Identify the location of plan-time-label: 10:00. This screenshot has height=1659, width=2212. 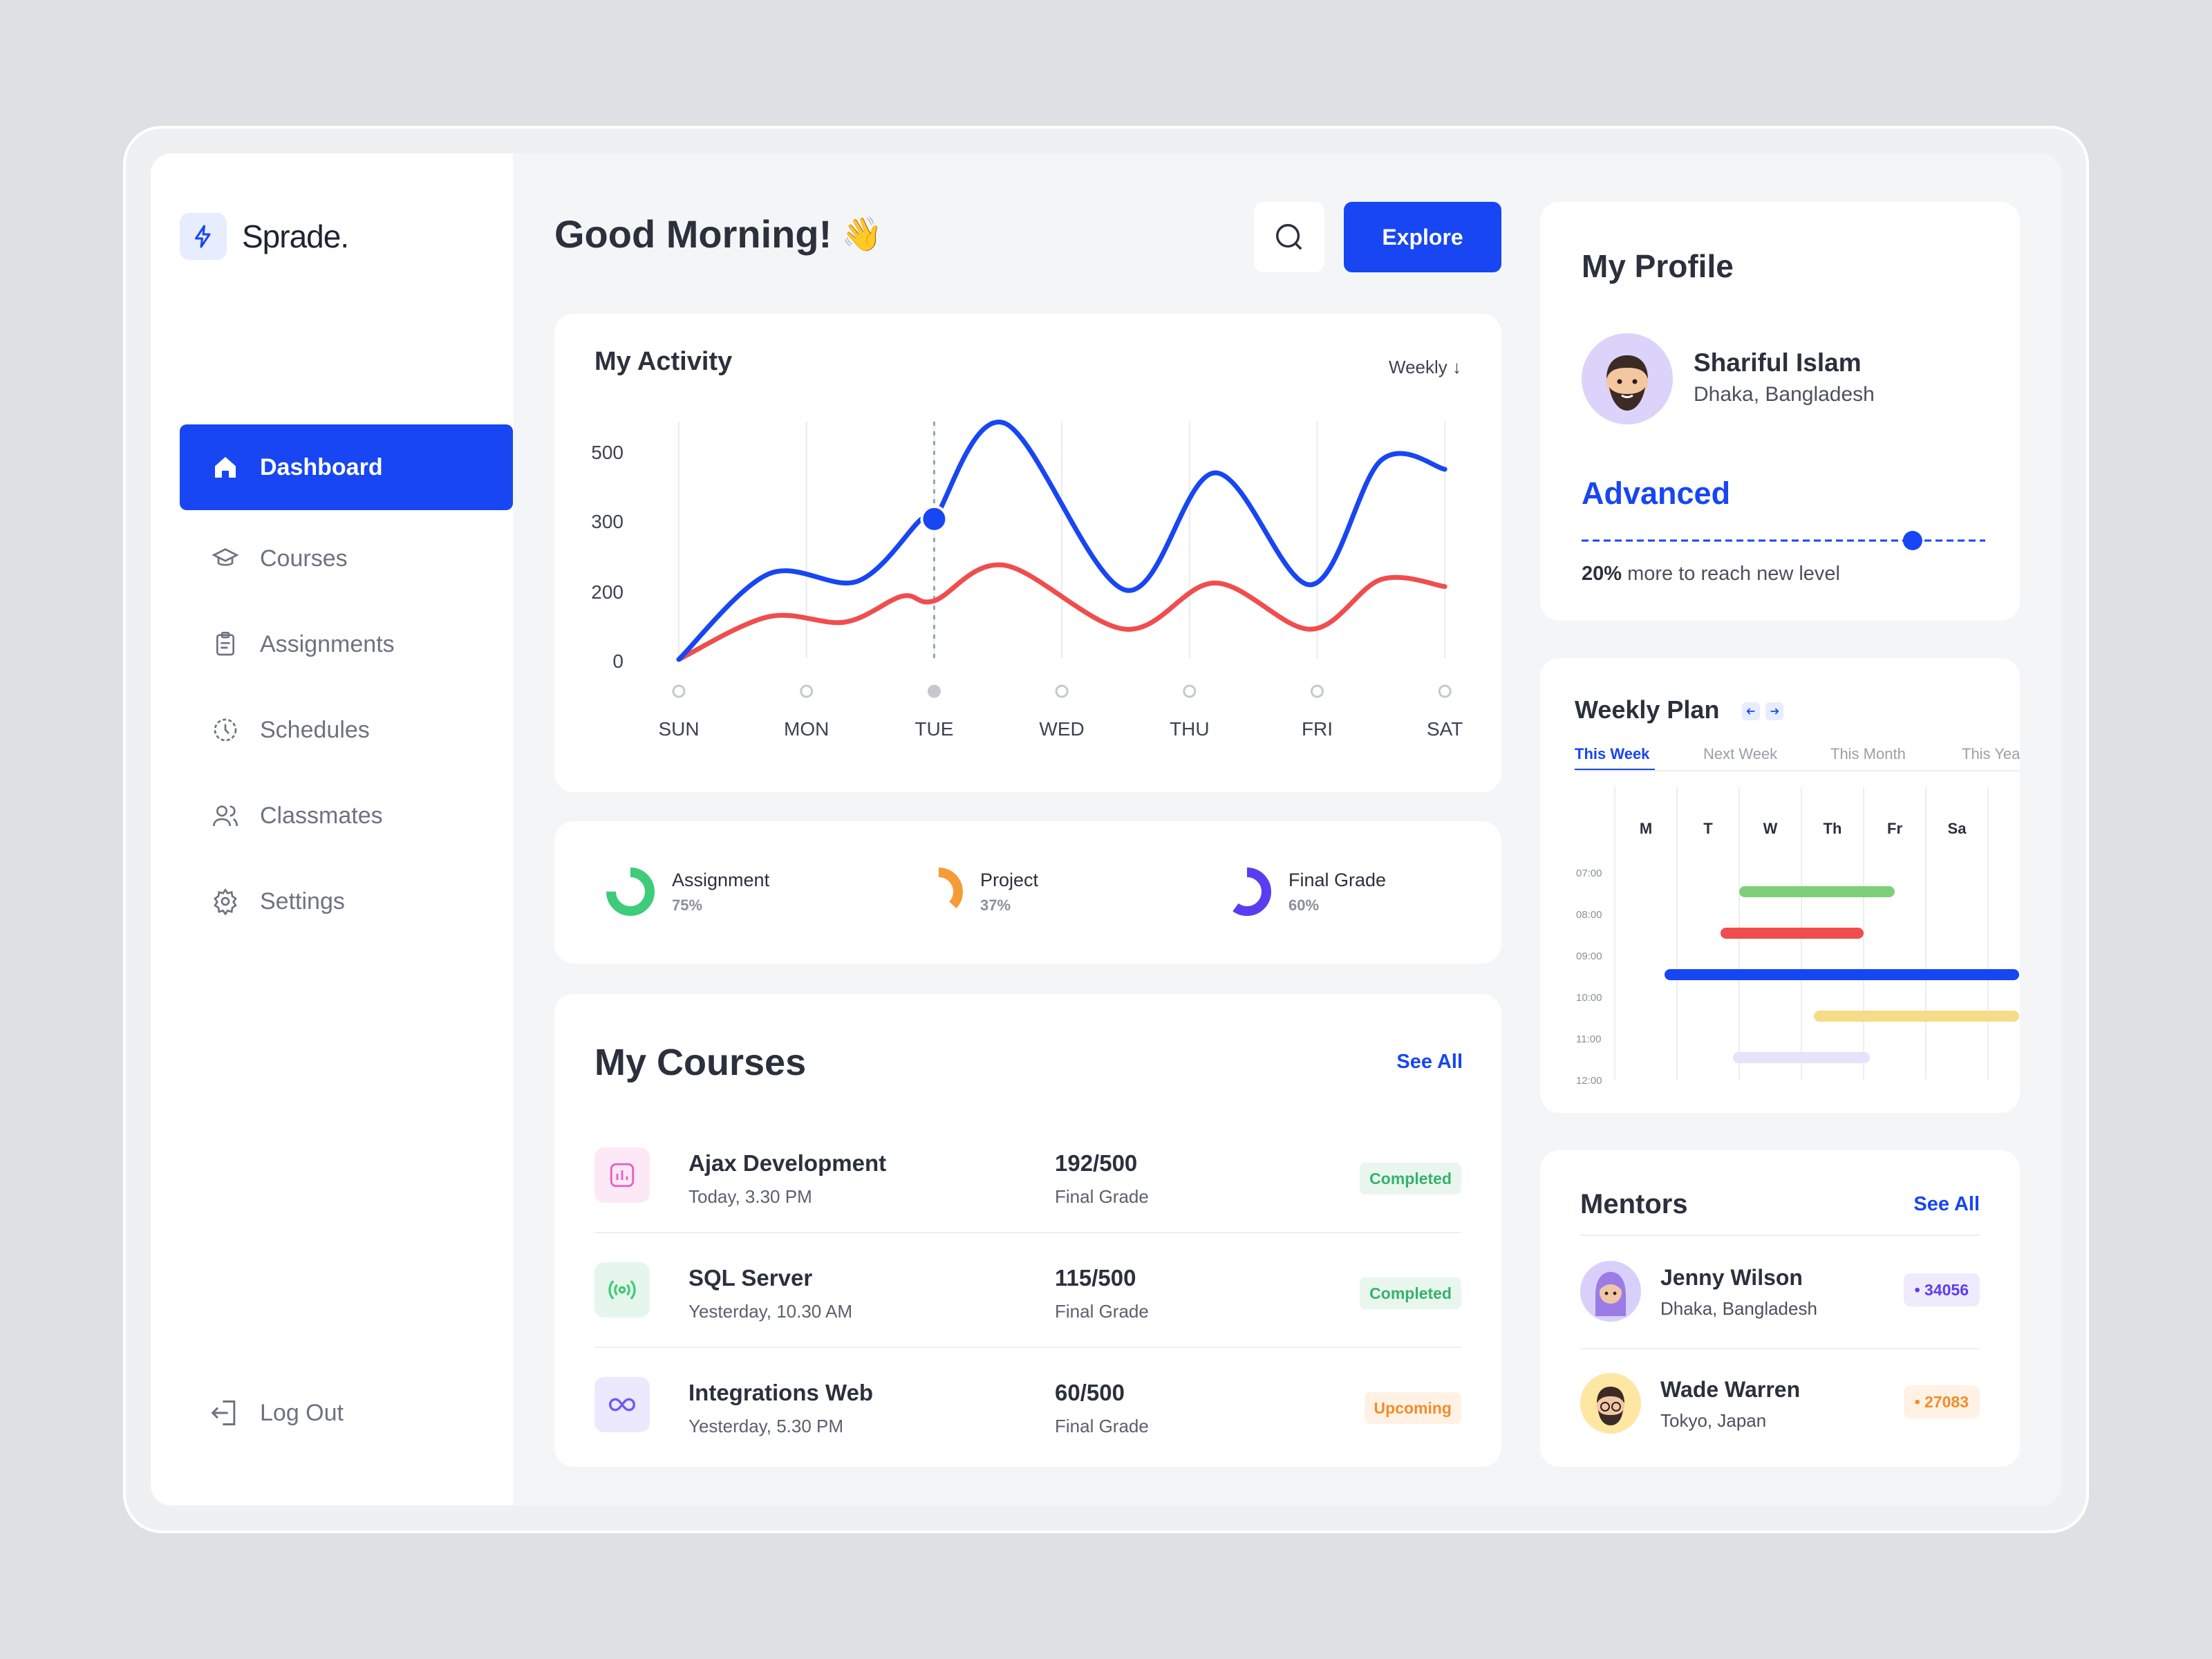
(1589, 998).